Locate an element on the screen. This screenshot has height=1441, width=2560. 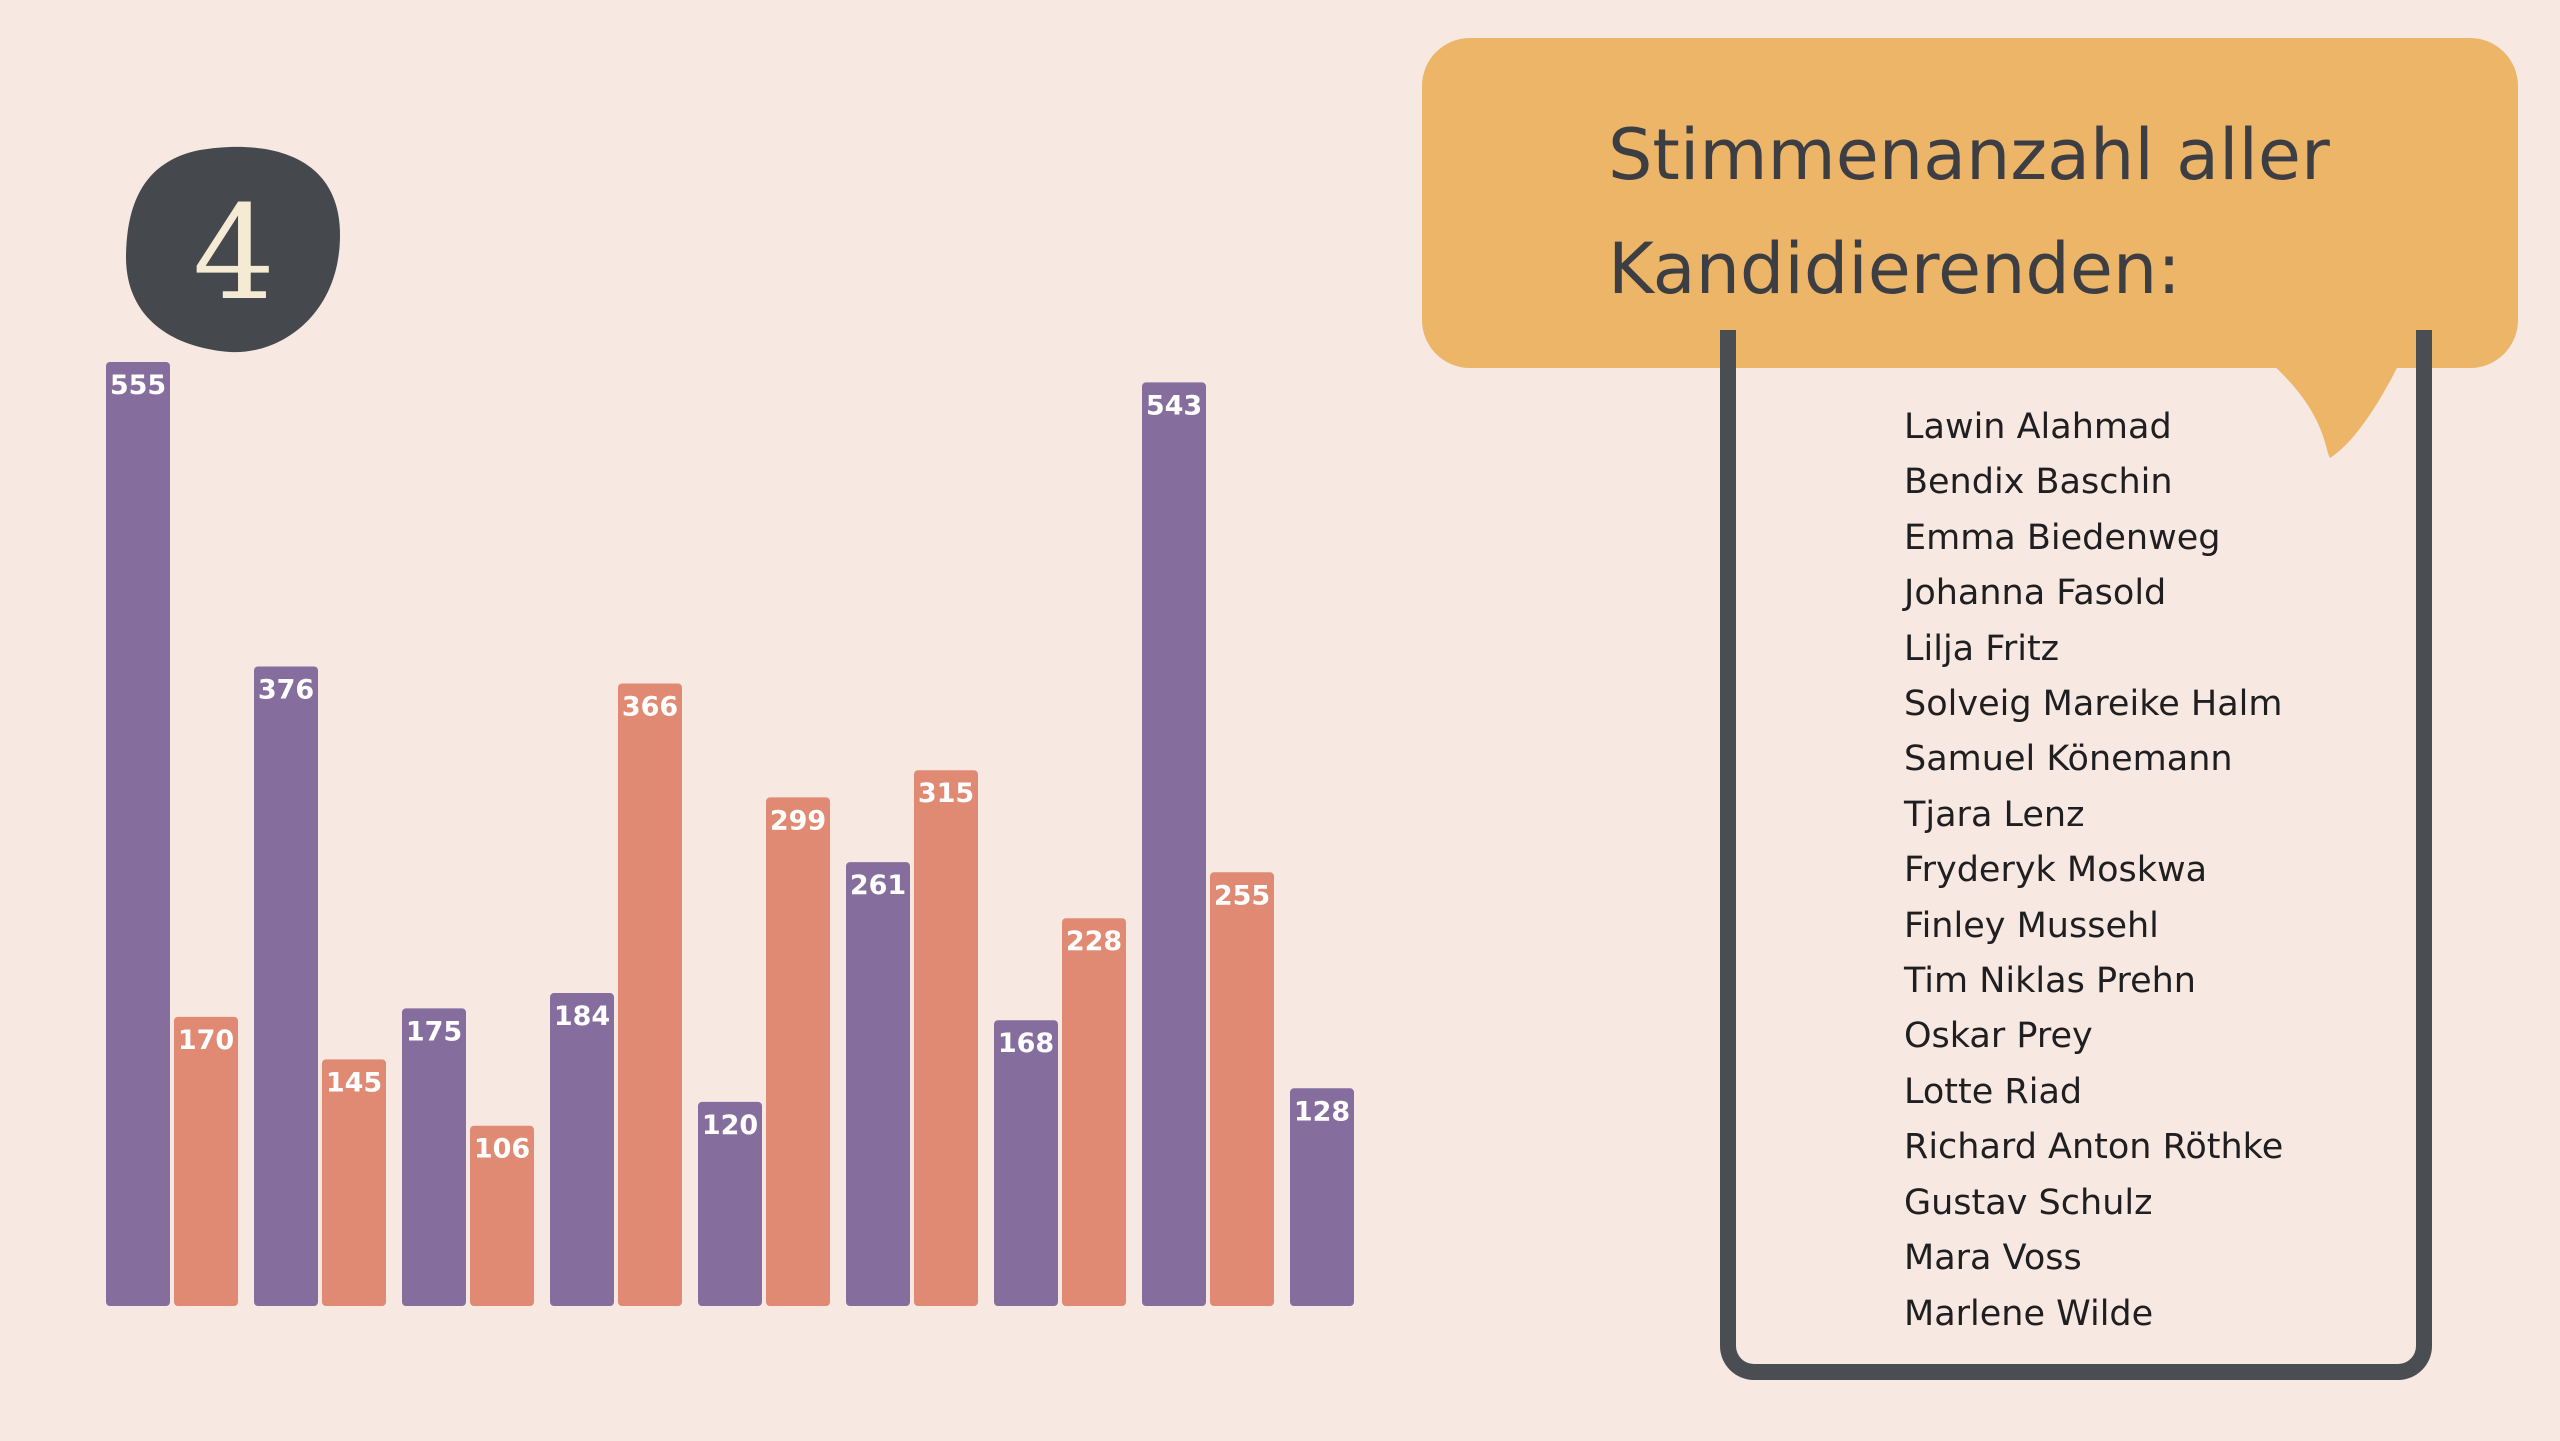
bar-value-label-1: 555 is located at coordinates (138, 385).